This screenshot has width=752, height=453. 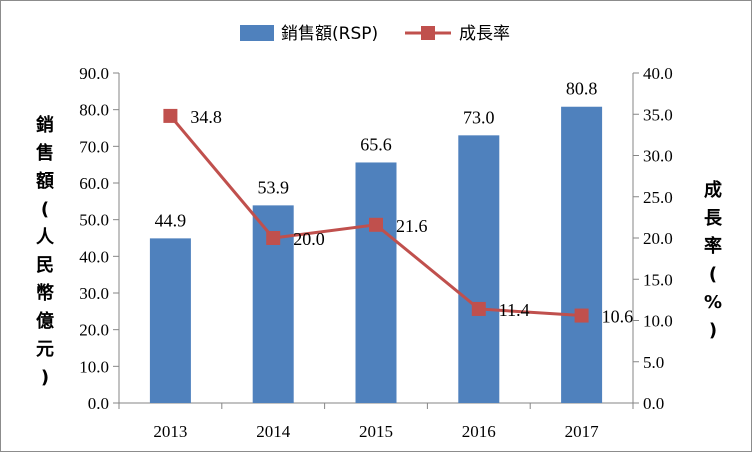 I want to click on legend: 銷售額(RSP) 成長率, so click(x=375, y=34).